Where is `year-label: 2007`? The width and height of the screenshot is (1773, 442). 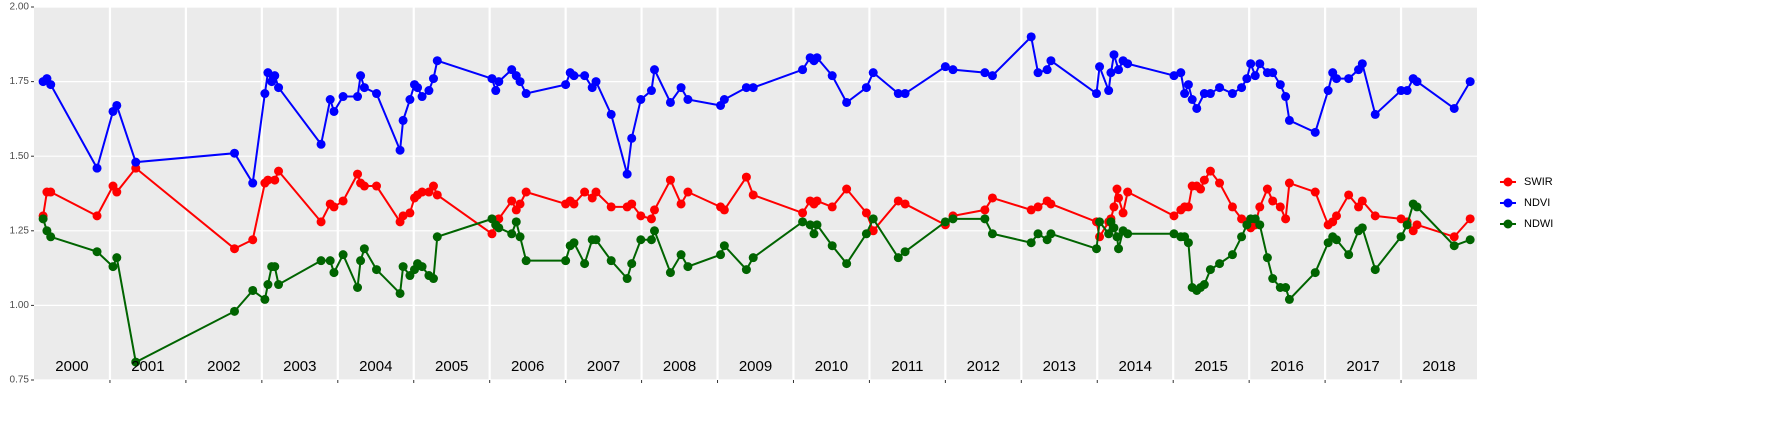 year-label: 2007 is located at coordinates (603, 366).